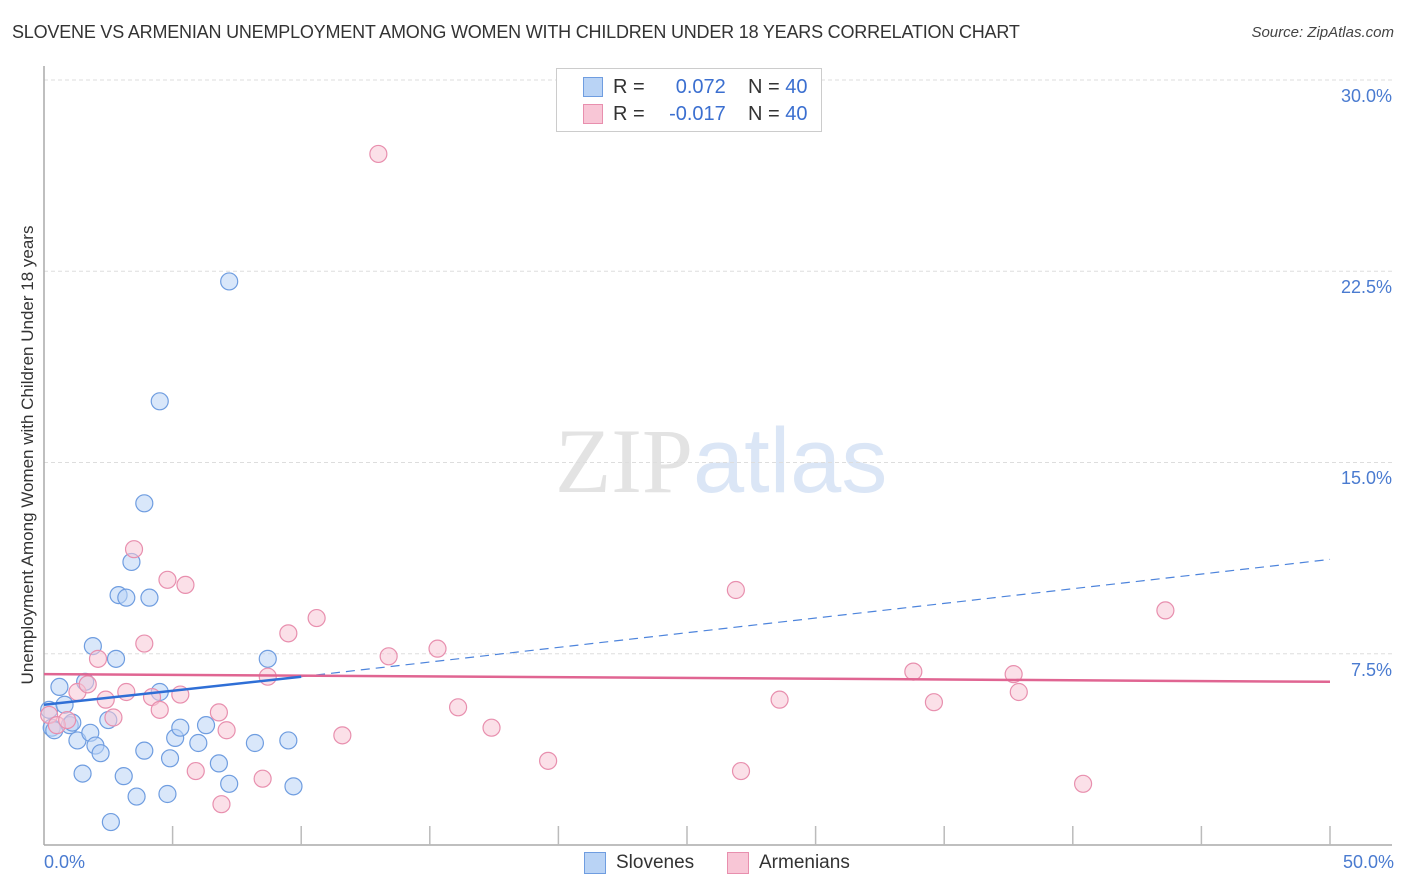 The height and width of the screenshot is (892, 1406). I want to click on correlation-legend: R = 0.072 N = 40 R = -0.017 N = 40, so click(689, 100).